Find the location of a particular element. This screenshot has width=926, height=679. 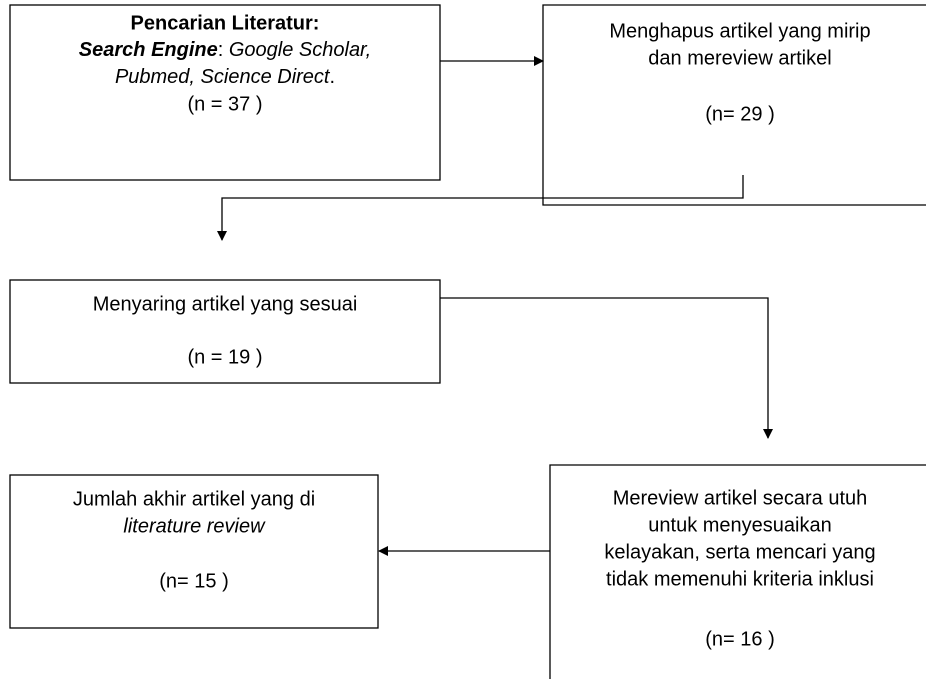

node-line: tidak memenuhi kriteria inklusi is located at coordinates (740, 579).